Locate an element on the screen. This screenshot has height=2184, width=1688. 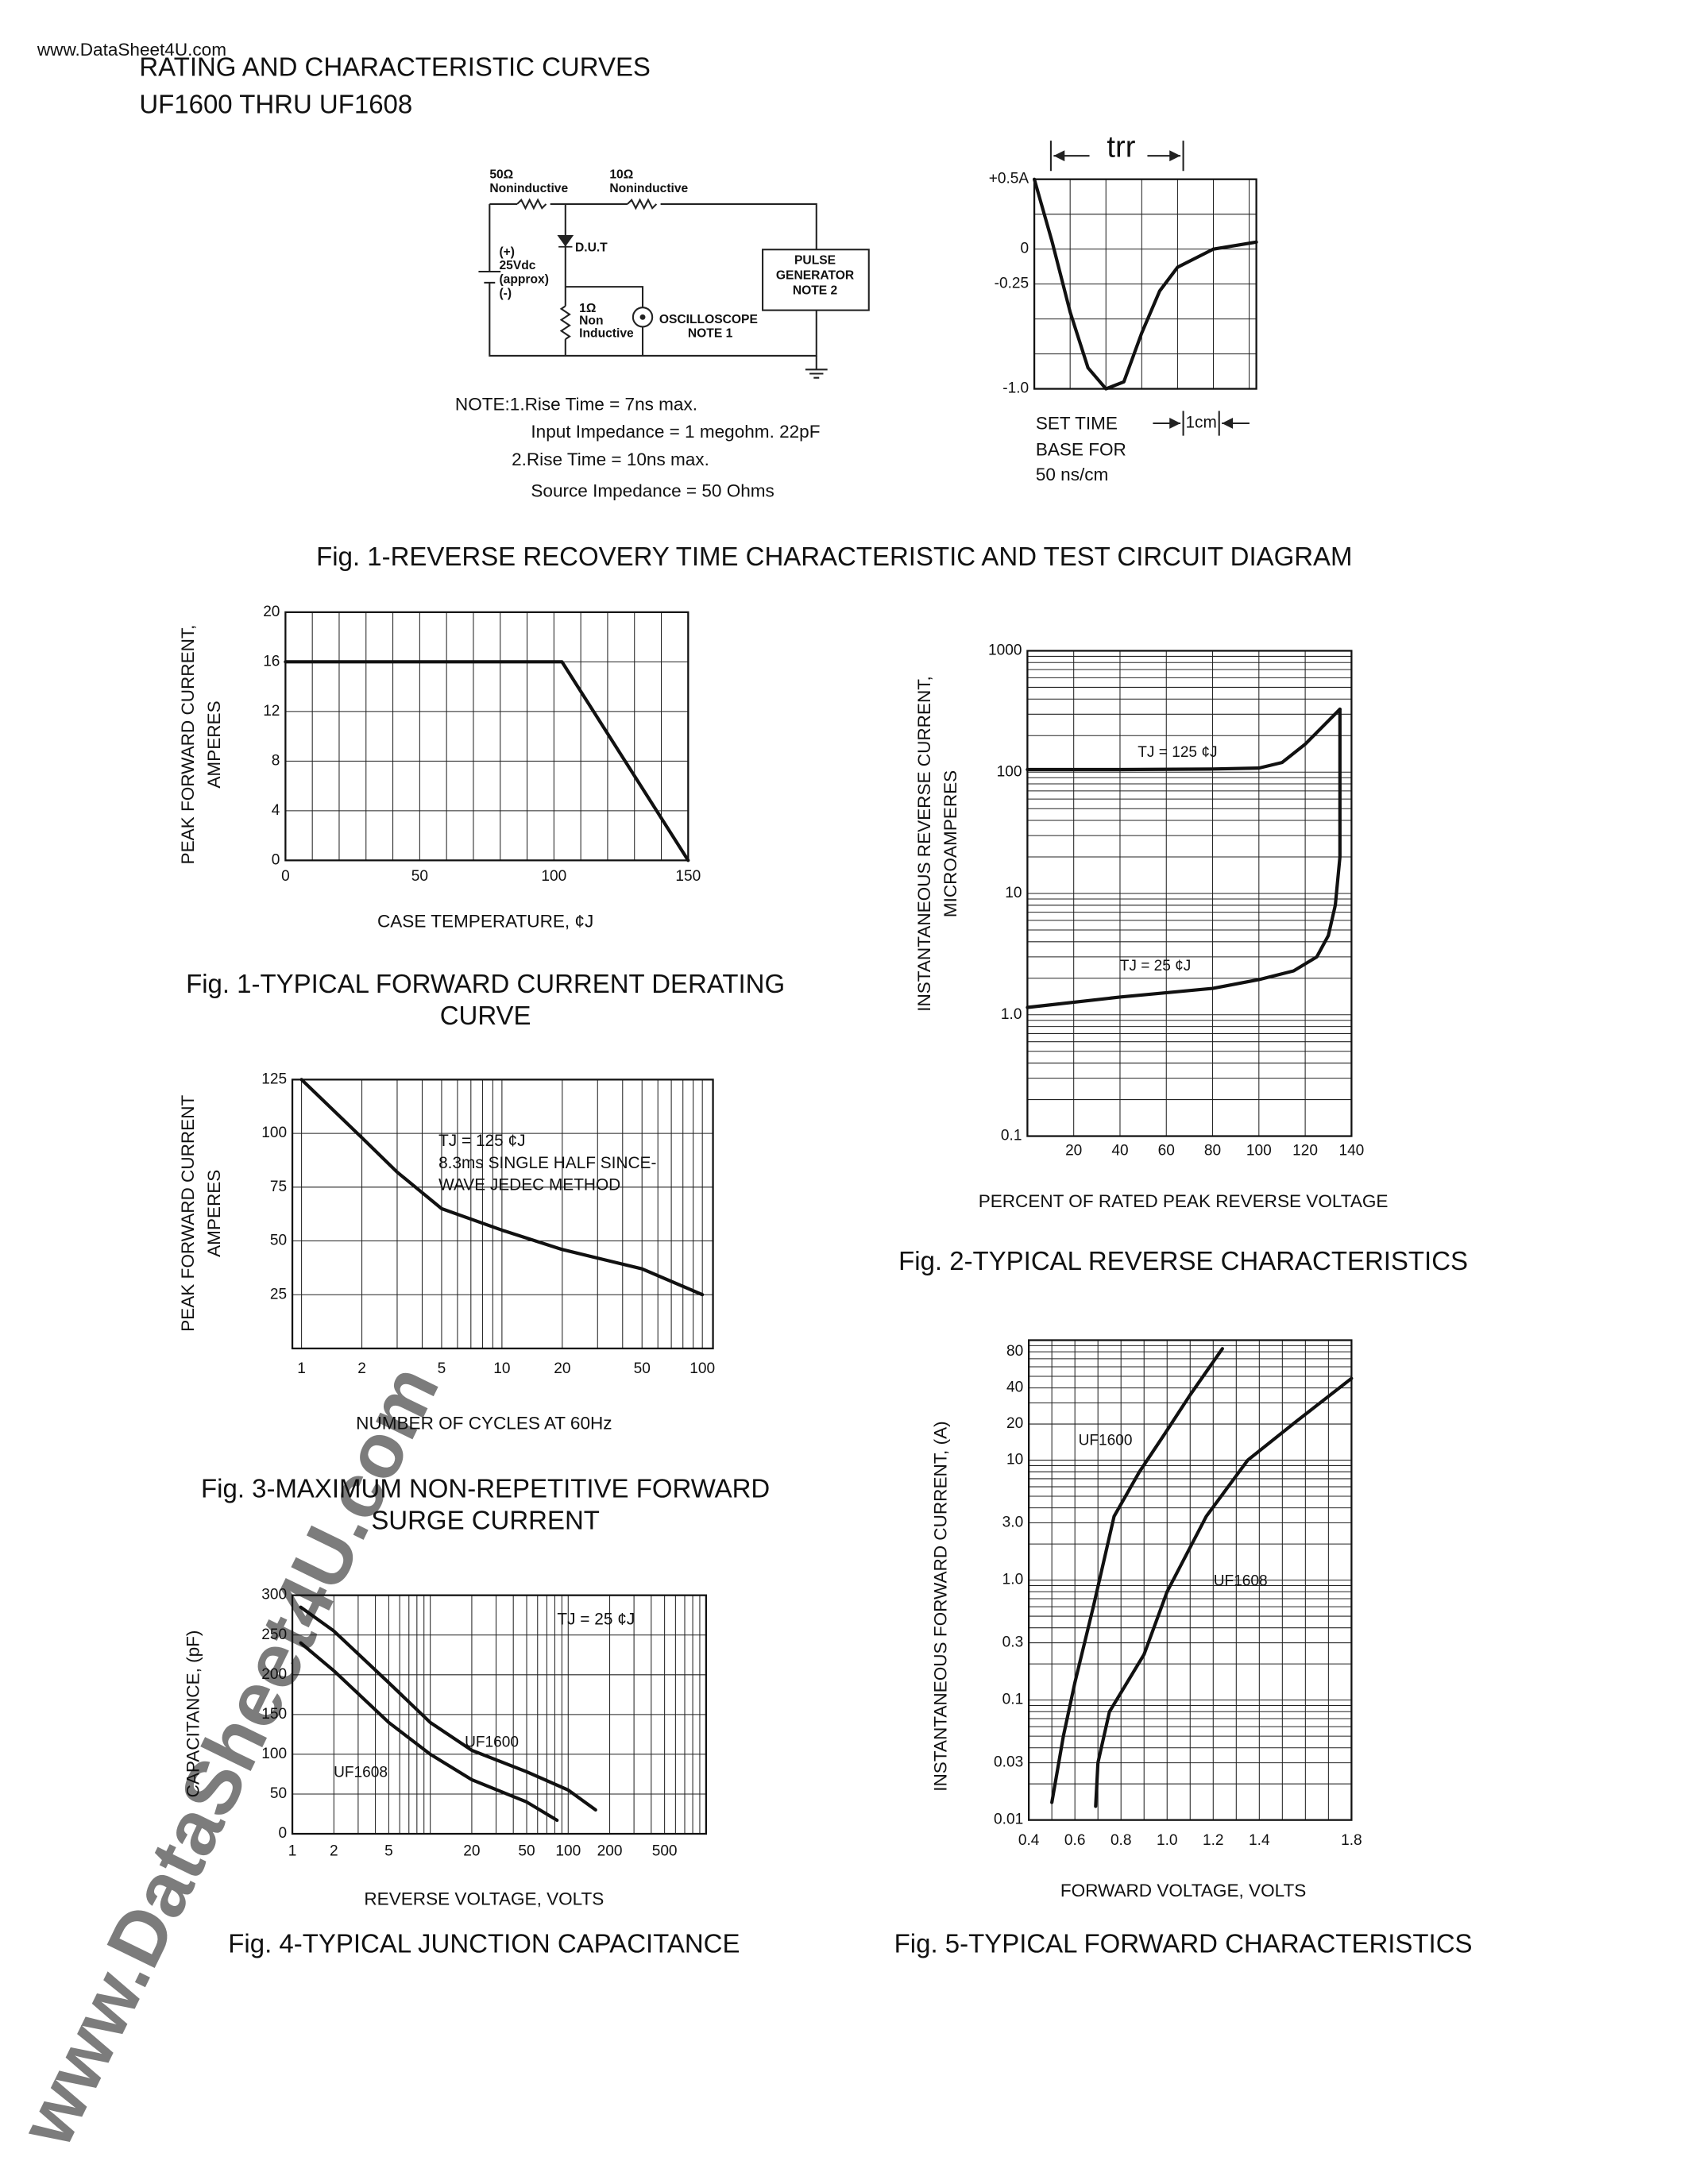
trr-bracket is located at coordinates (1116, 156).